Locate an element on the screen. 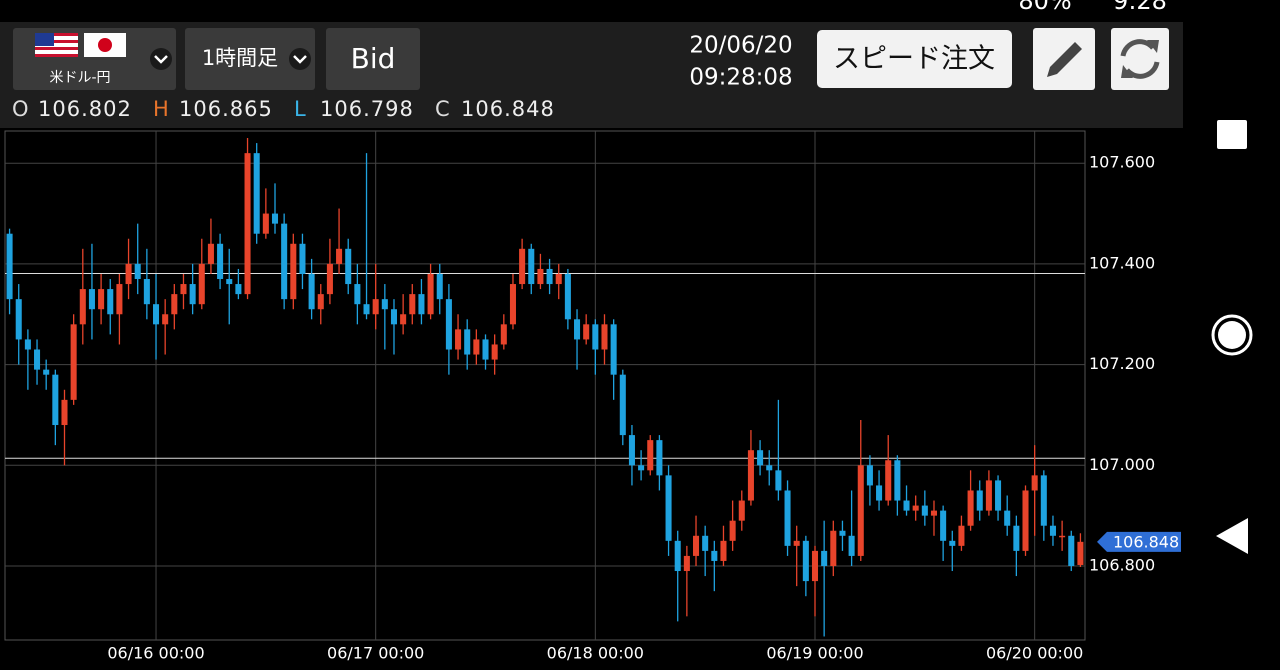  refresh-button is located at coordinates (1140, 59).